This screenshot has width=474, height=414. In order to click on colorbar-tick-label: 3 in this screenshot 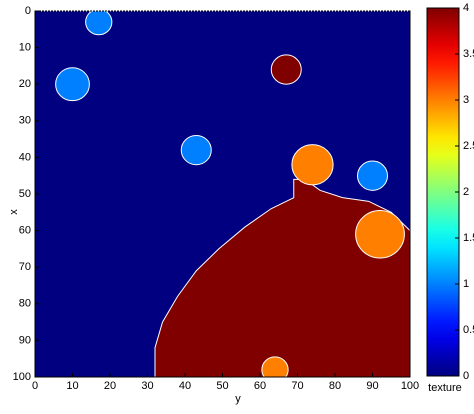, I will do `click(466, 100)`.